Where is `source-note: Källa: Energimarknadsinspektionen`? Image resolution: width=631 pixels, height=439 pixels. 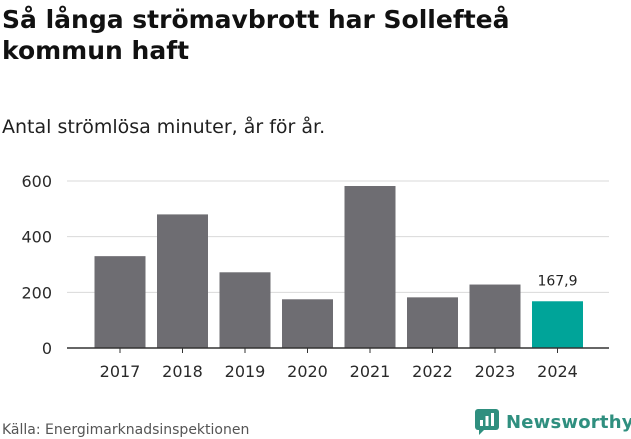 source-note: Källa: Energimarknadsinspektionen is located at coordinates (126, 430).